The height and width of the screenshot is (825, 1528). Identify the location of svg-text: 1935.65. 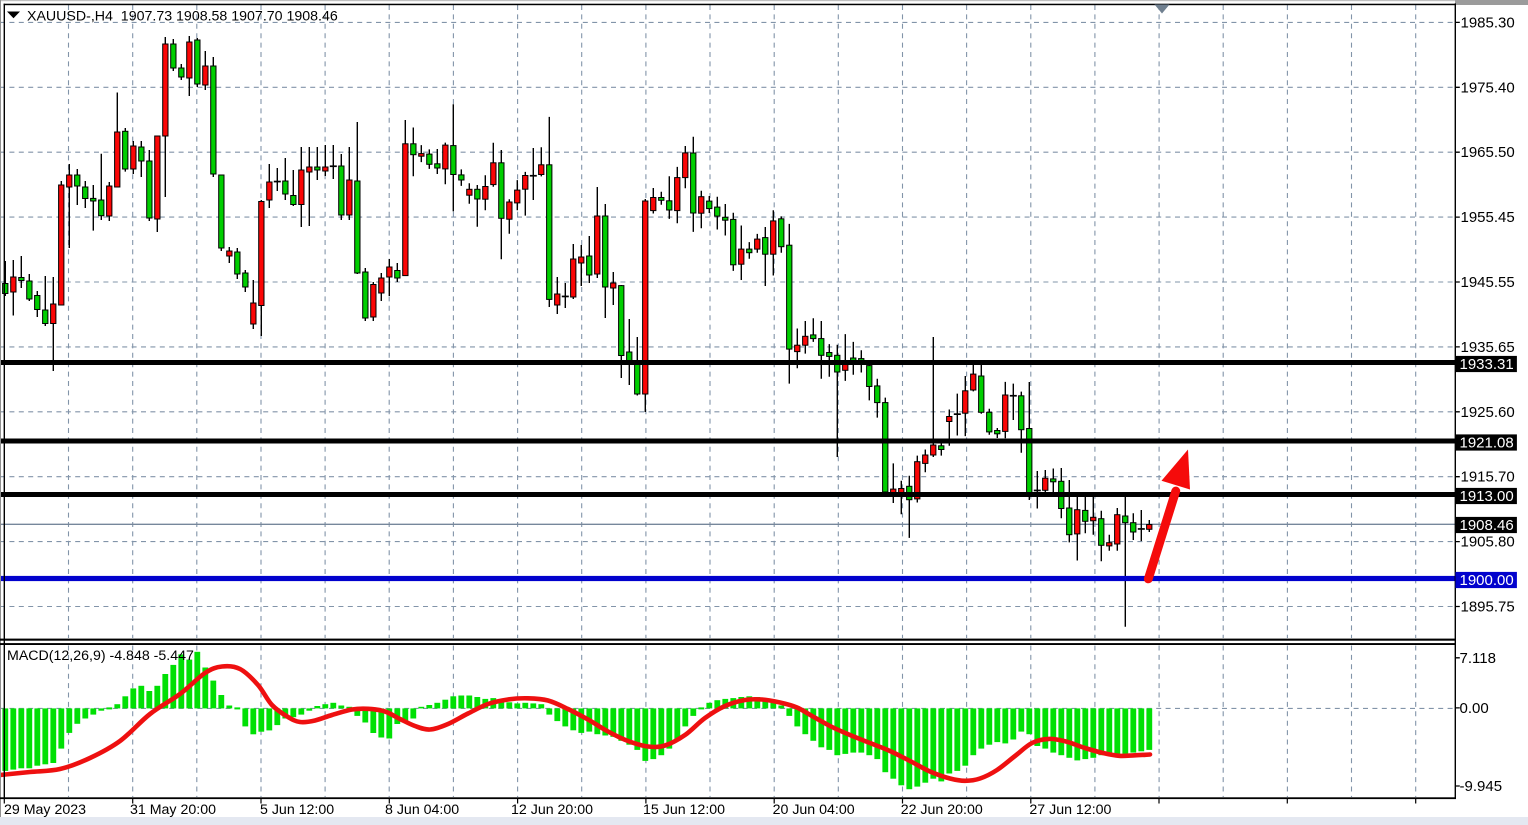
(1488, 347).